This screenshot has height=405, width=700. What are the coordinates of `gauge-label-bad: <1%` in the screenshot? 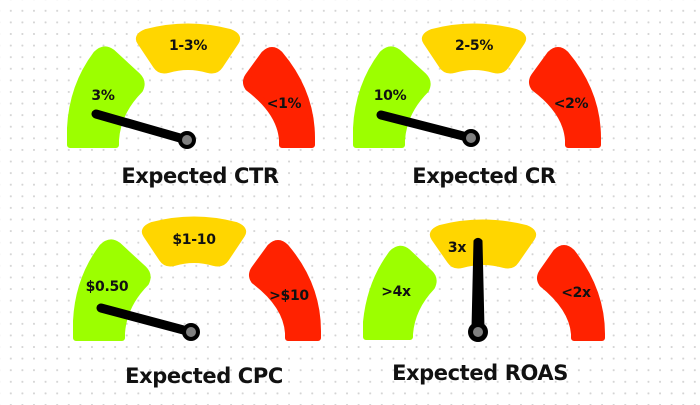 It's located at (284, 104).